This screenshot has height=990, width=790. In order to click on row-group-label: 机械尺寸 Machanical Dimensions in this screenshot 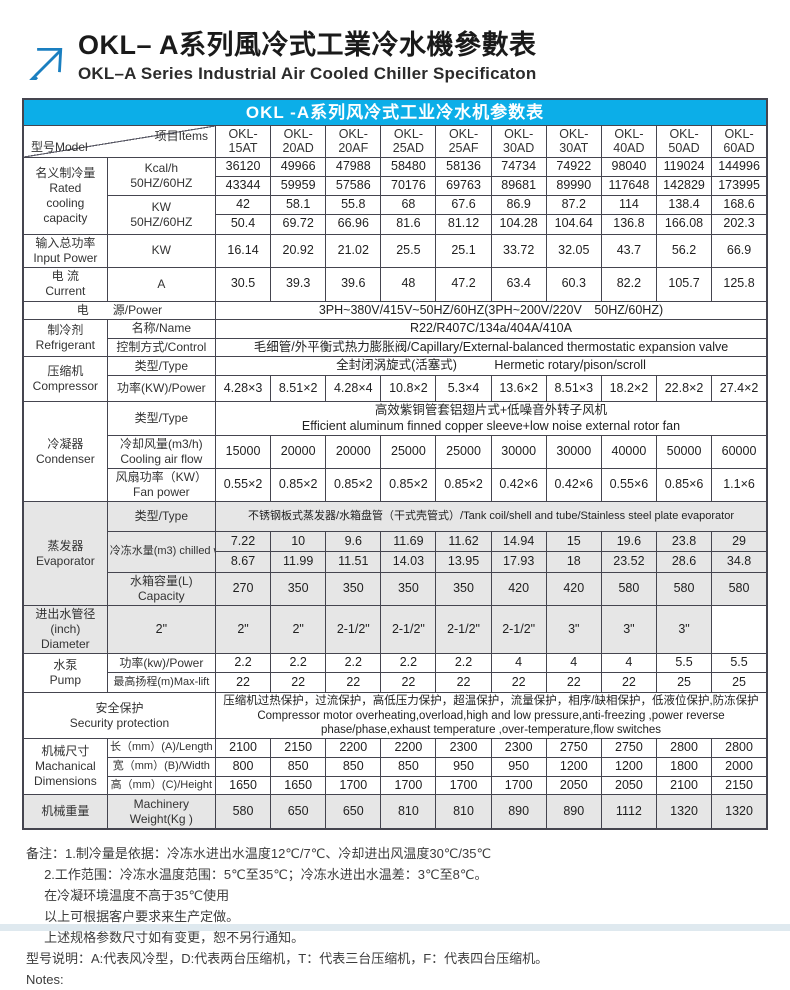, I will do `click(65, 767)`.